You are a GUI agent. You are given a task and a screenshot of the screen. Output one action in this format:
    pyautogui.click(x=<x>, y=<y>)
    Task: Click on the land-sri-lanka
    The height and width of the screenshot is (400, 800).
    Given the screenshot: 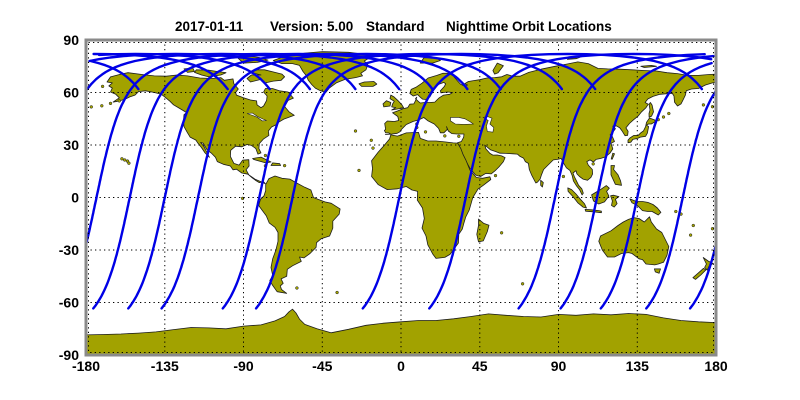 What is the action you would take?
    pyautogui.click(x=542, y=183)
    